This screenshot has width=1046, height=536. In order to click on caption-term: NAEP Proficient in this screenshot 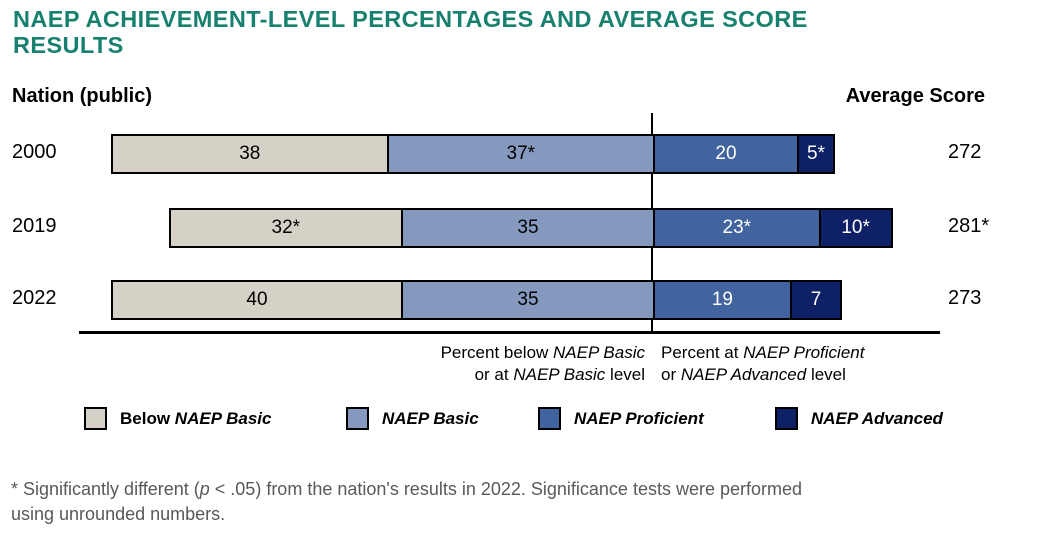, I will do `click(804, 352)`.